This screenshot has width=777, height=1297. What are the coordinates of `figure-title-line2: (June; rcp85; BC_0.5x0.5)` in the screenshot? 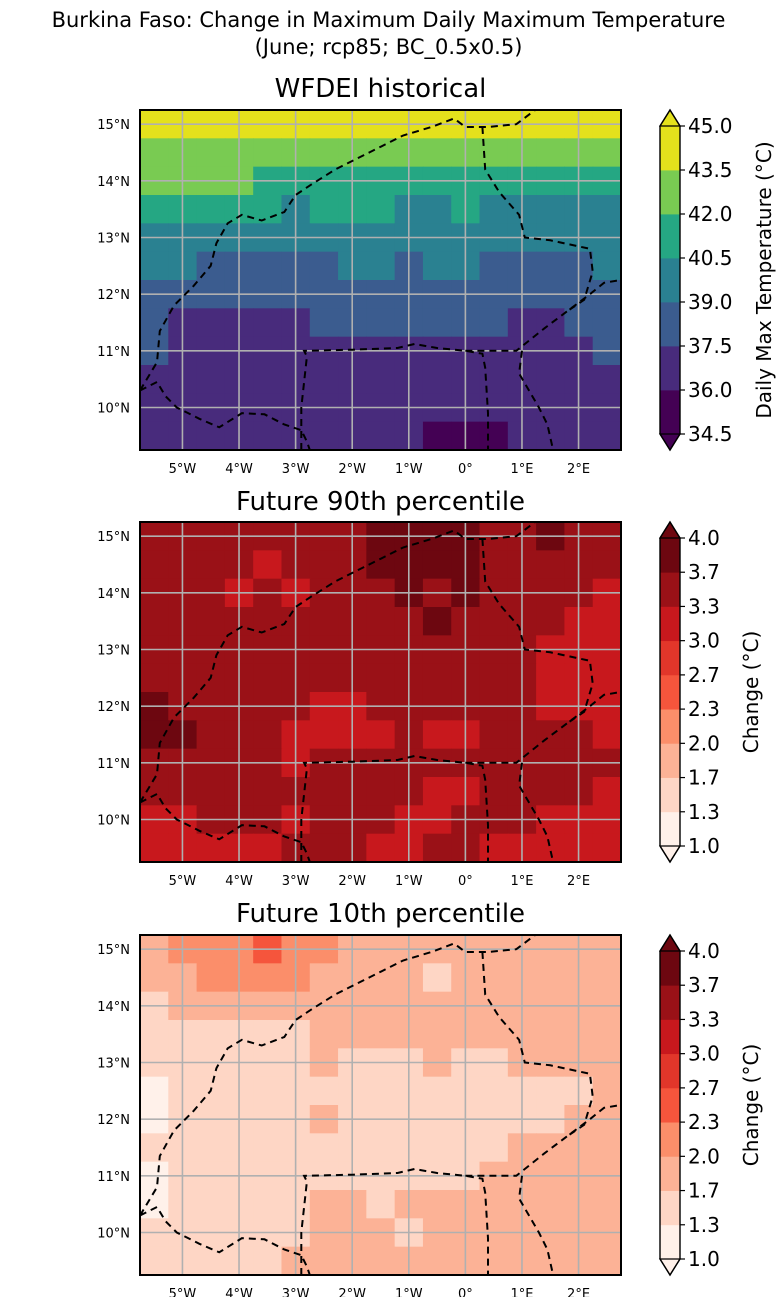 It's located at (389, 47).